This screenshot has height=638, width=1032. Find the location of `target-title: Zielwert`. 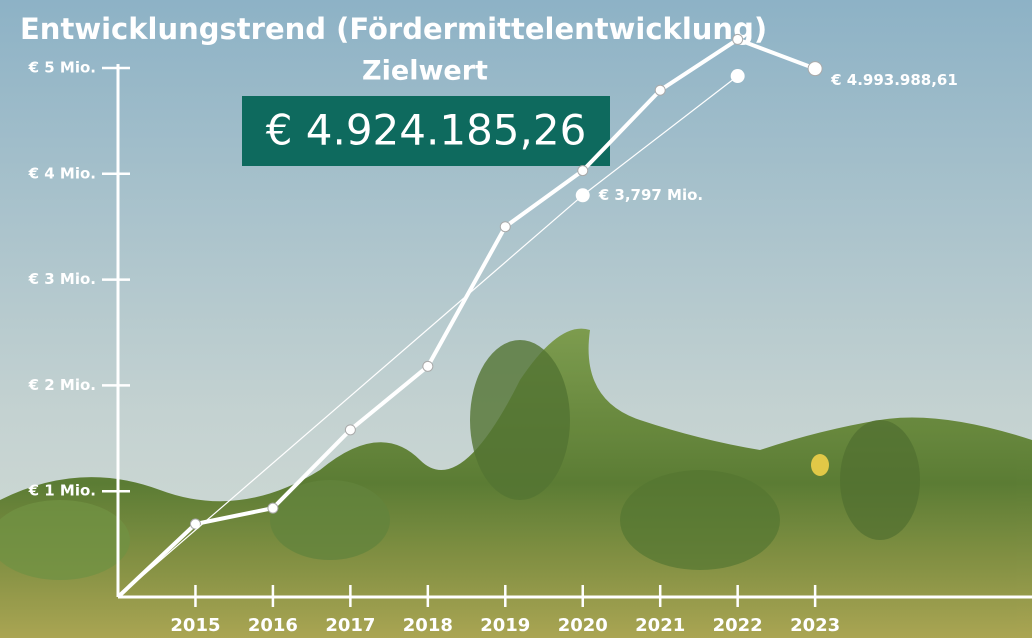

target-title: Zielwert is located at coordinates (425, 71).